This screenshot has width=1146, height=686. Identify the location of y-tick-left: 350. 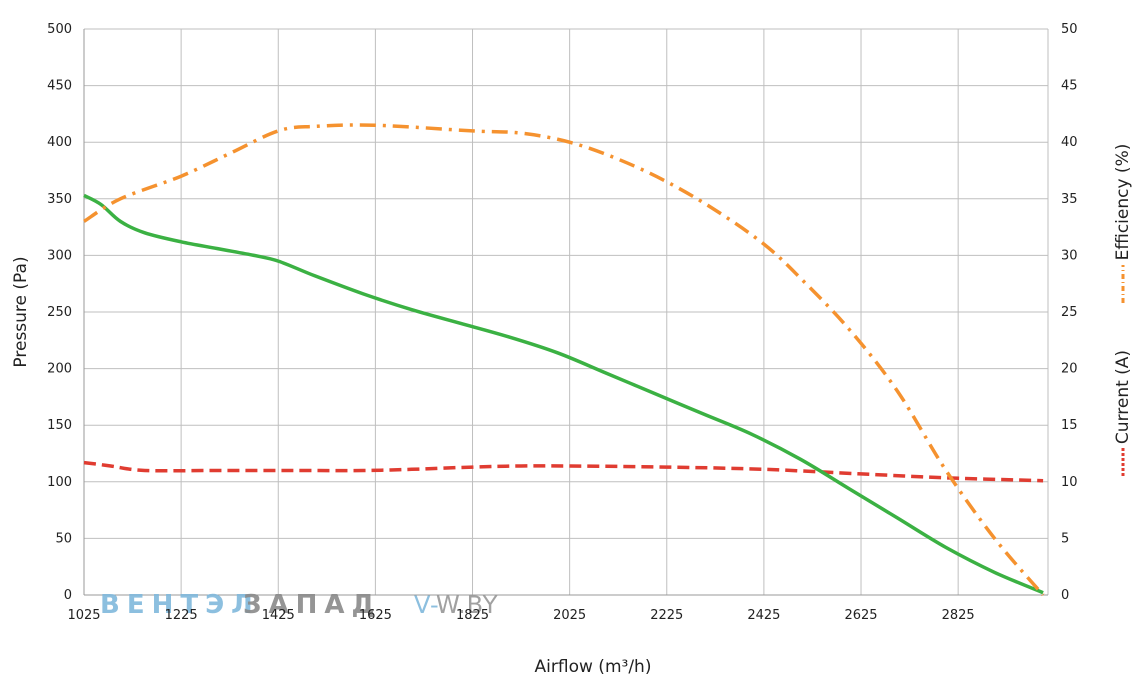
(59, 199).